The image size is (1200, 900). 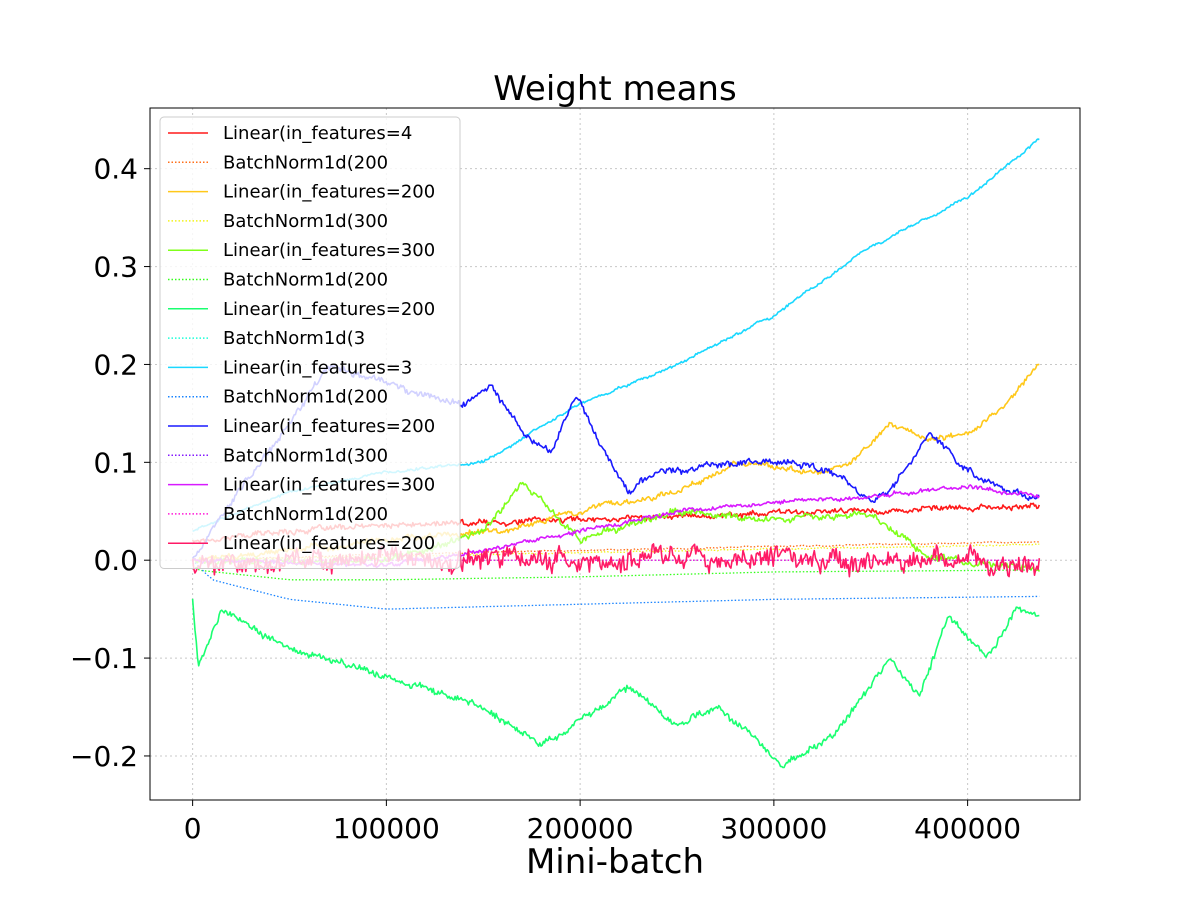 What do you see at coordinates (104, 756) in the screenshot?
I see `y-tick-label: −0.2` at bounding box center [104, 756].